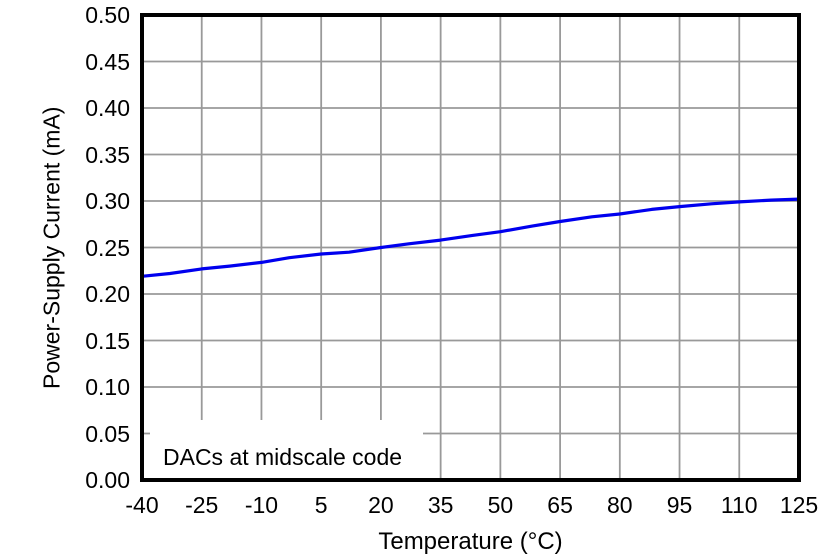  I want to click on x-tick-label: 20, so click(381, 505).